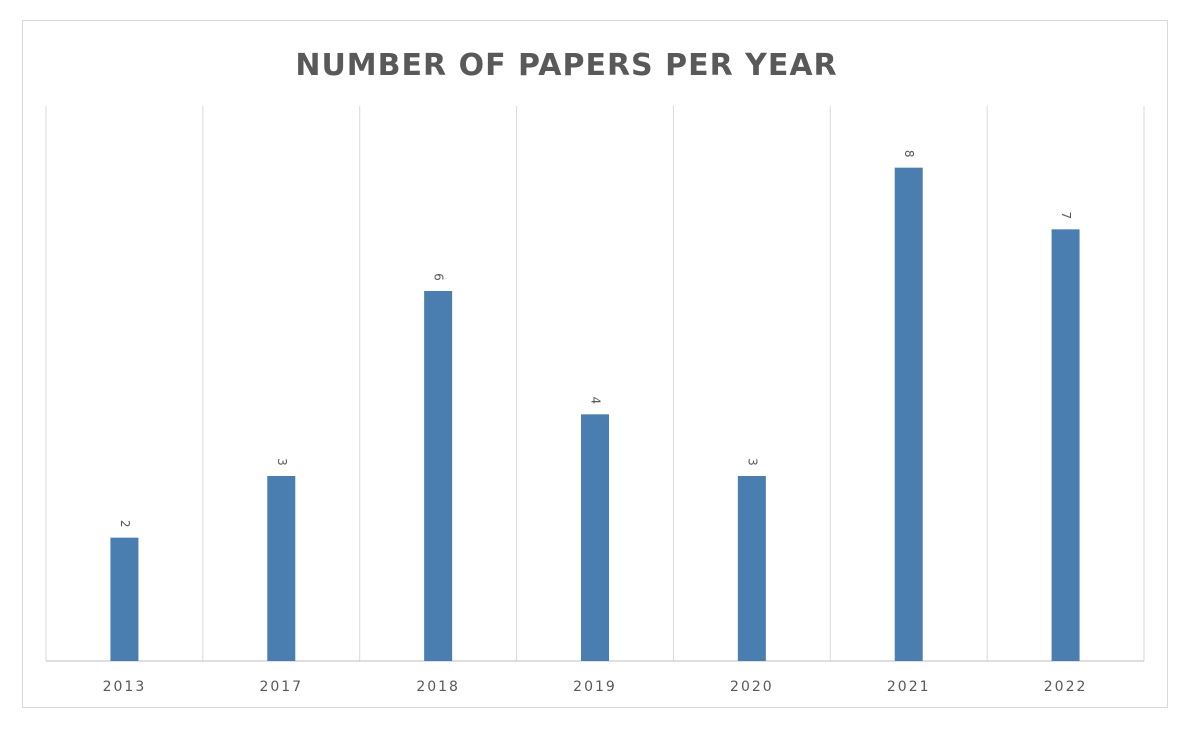 Image resolution: width=1196 pixels, height=737 pixels. What do you see at coordinates (909, 154) in the screenshot?
I see `data-label: 8` at bounding box center [909, 154].